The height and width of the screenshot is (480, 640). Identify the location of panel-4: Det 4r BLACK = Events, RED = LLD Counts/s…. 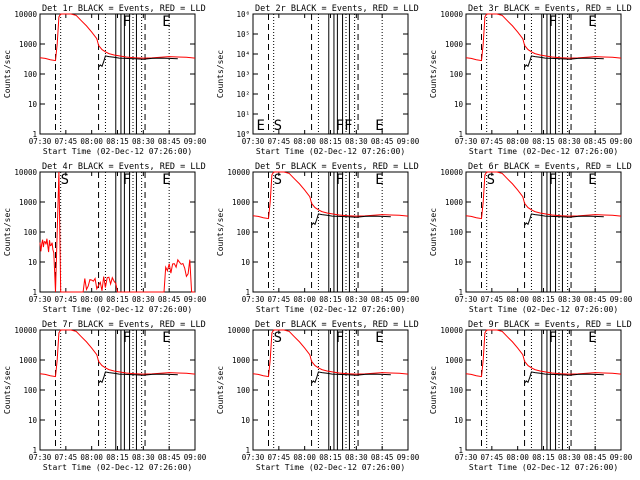
(105, 238).